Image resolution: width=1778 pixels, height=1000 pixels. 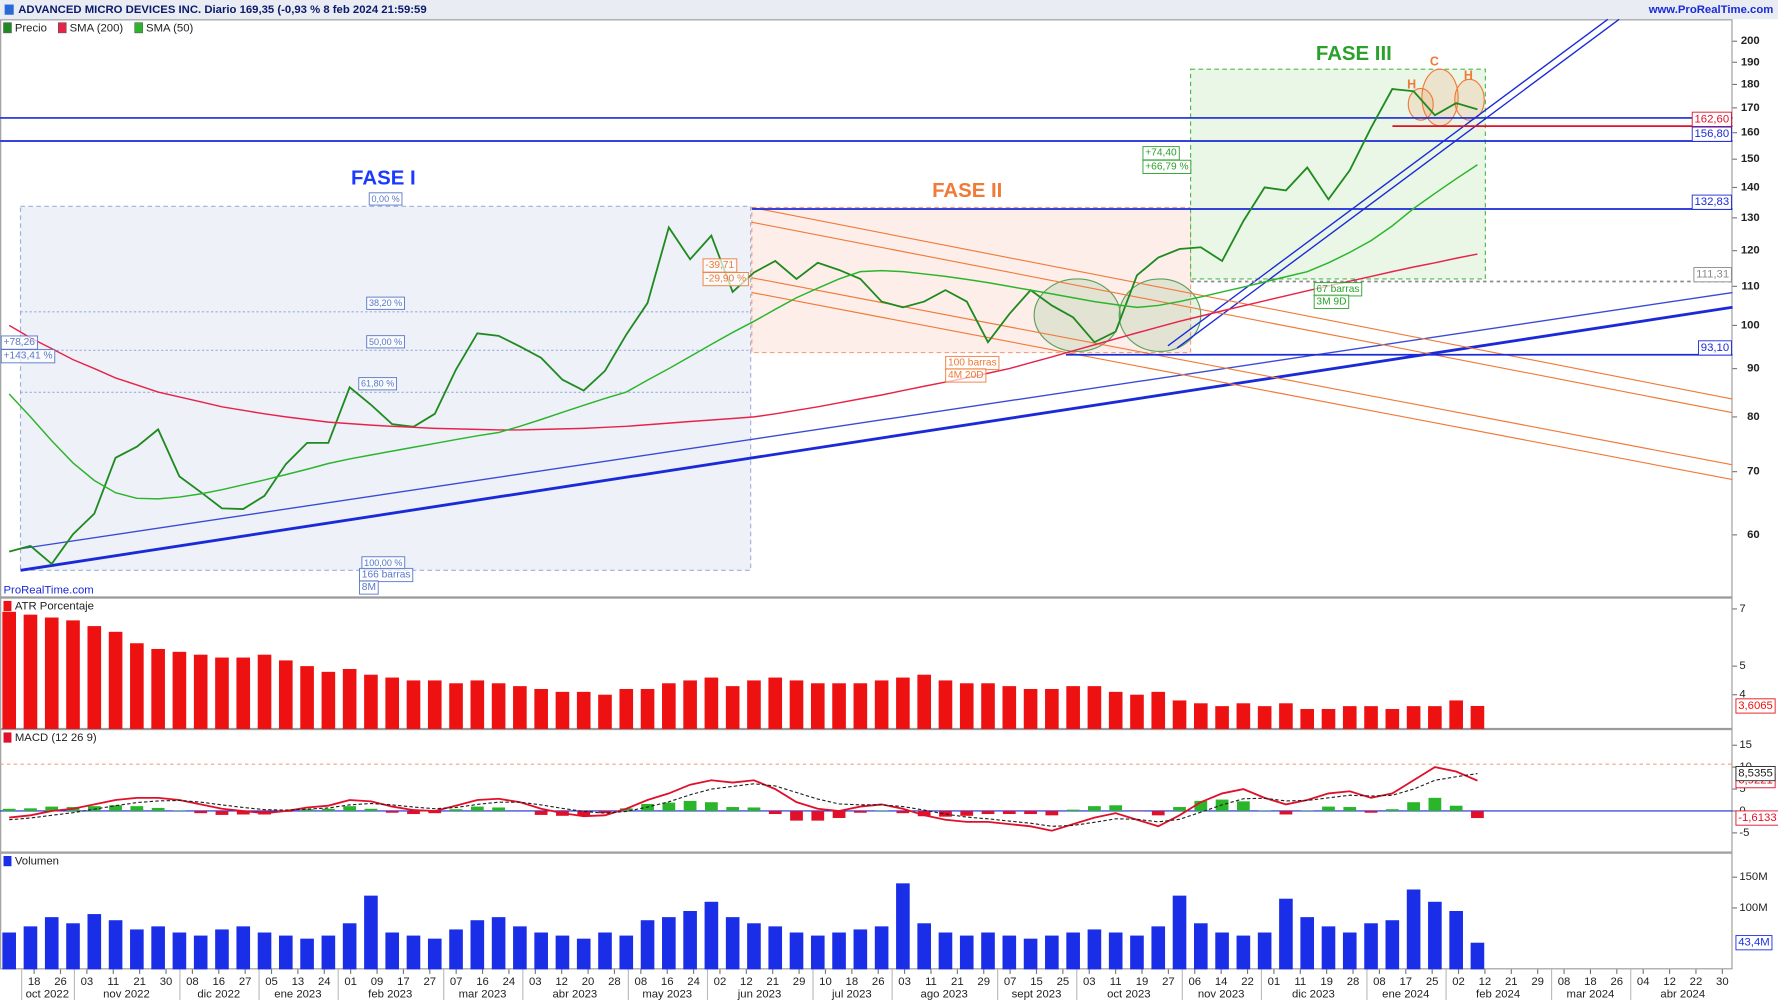 What do you see at coordinates (972, 362) in the screenshot?
I see `annotation: 100 barras` at bounding box center [972, 362].